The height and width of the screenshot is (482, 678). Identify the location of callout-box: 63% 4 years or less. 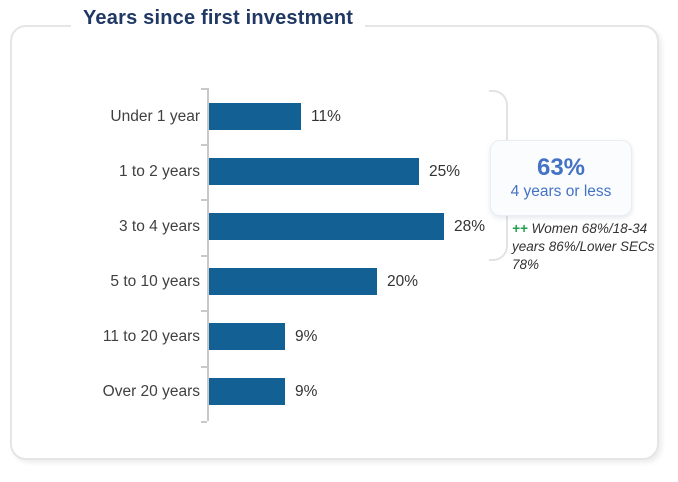
(561, 178).